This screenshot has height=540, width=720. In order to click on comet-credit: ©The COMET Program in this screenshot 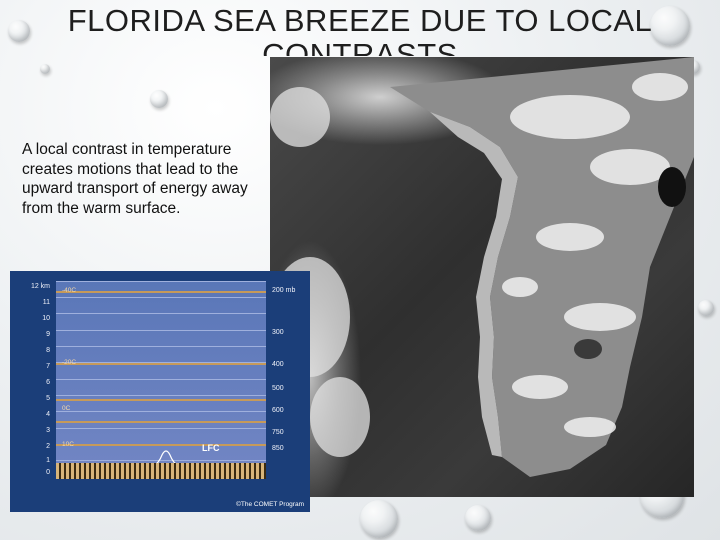, I will do `click(270, 504)`.